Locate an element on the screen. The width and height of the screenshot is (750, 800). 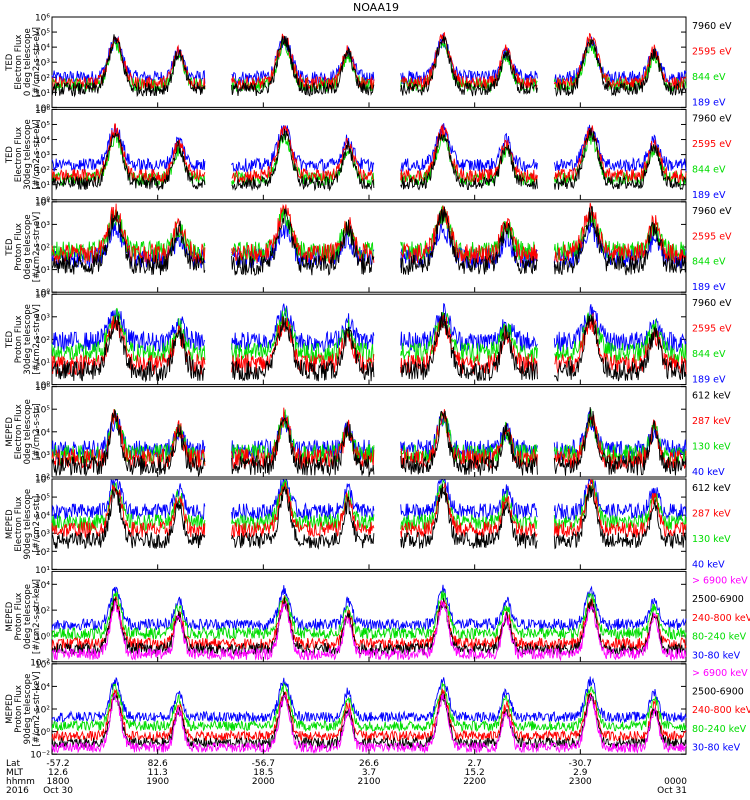
y-tick-label: 10⁻² is located at coordinates (40, 663).